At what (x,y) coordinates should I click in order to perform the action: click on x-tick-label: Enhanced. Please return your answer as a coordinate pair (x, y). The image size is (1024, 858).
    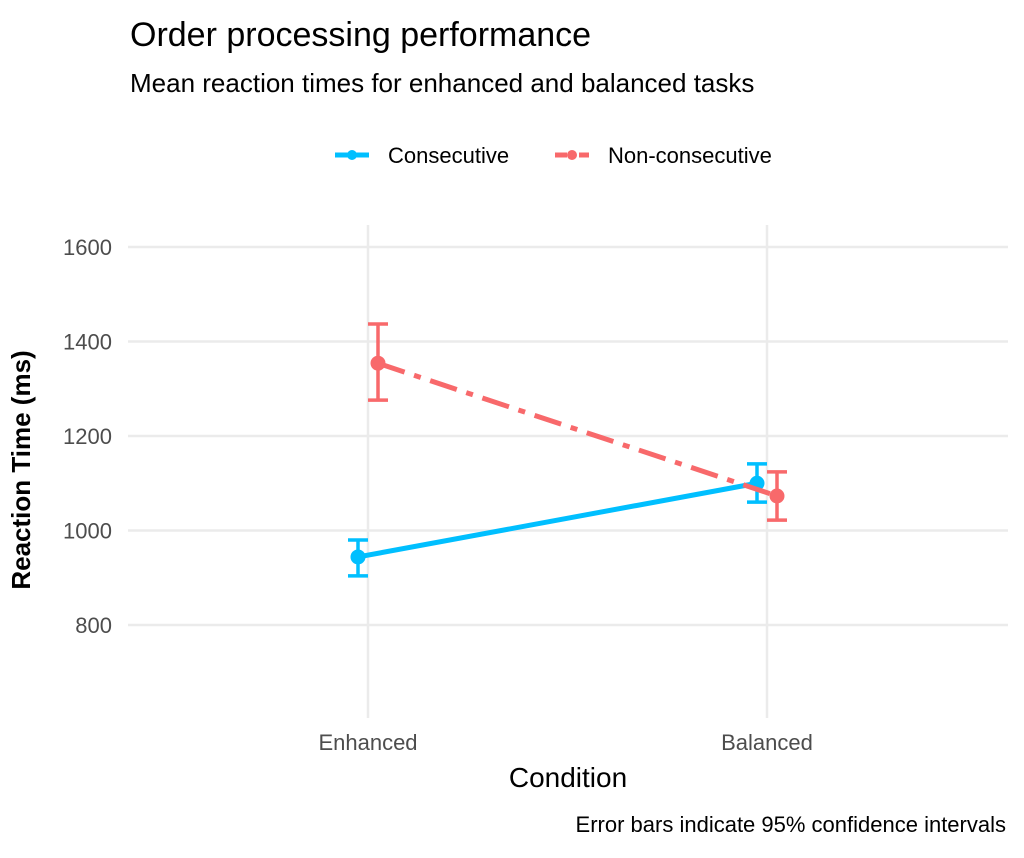
    Looking at the image, I should click on (367, 742).